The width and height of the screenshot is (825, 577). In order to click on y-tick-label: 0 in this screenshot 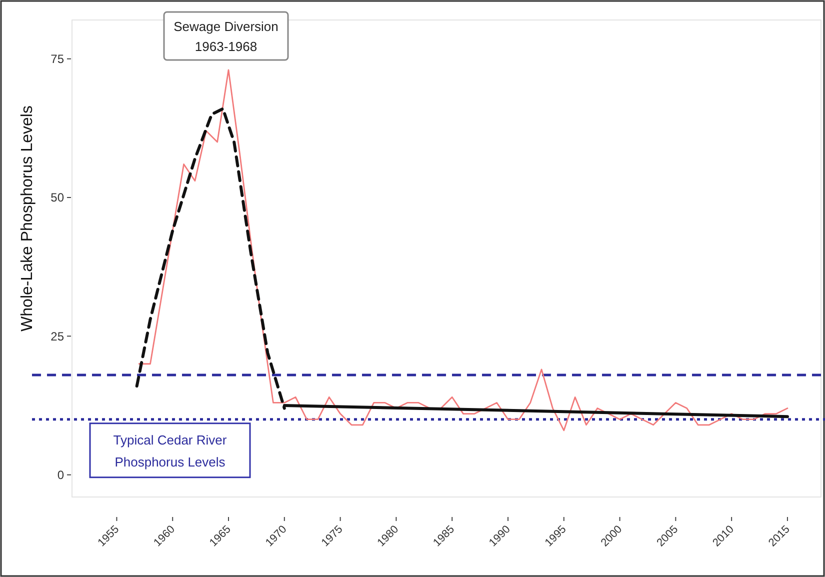, I will do `click(60, 475)`.